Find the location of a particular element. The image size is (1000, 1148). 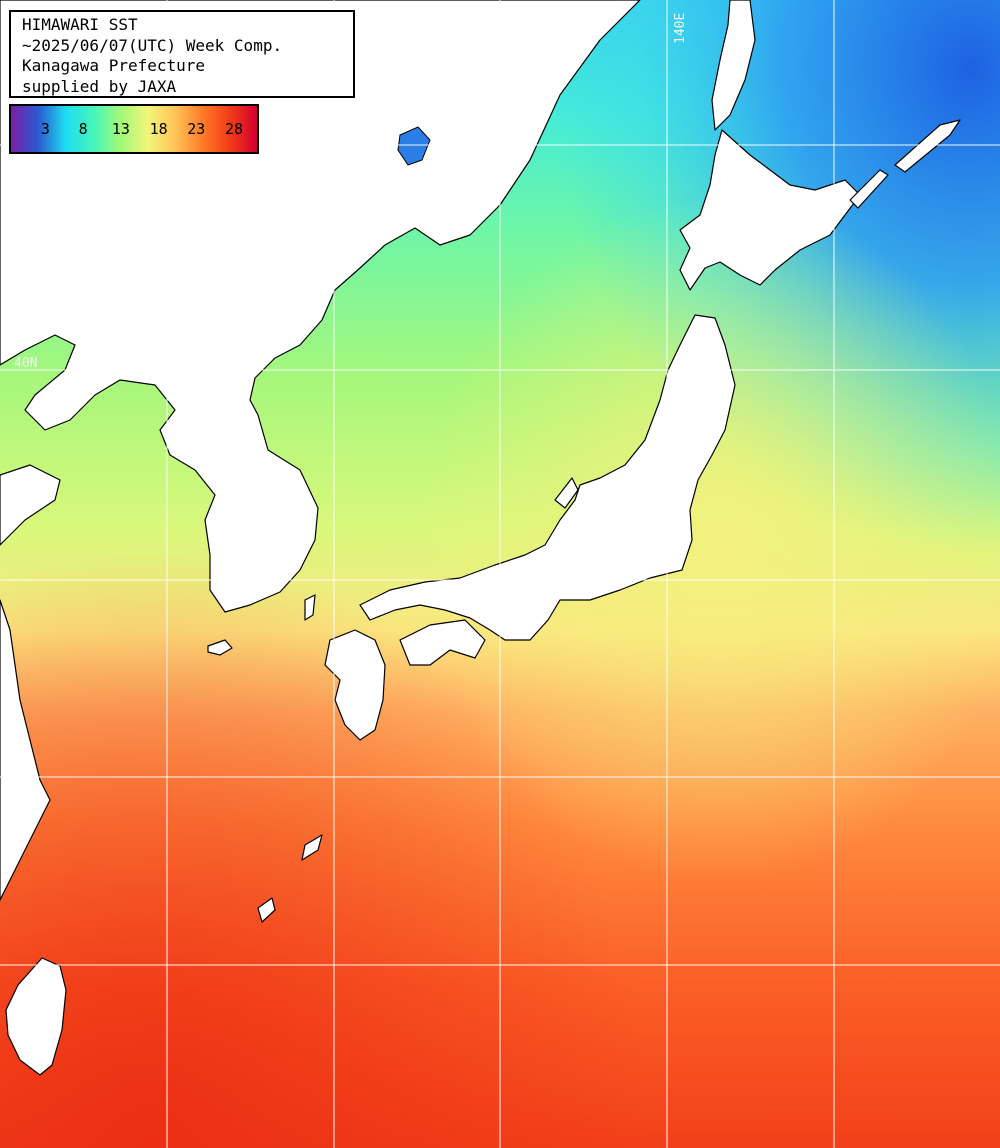

legend-tick-label: 28 is located at coordinates (234, 129).